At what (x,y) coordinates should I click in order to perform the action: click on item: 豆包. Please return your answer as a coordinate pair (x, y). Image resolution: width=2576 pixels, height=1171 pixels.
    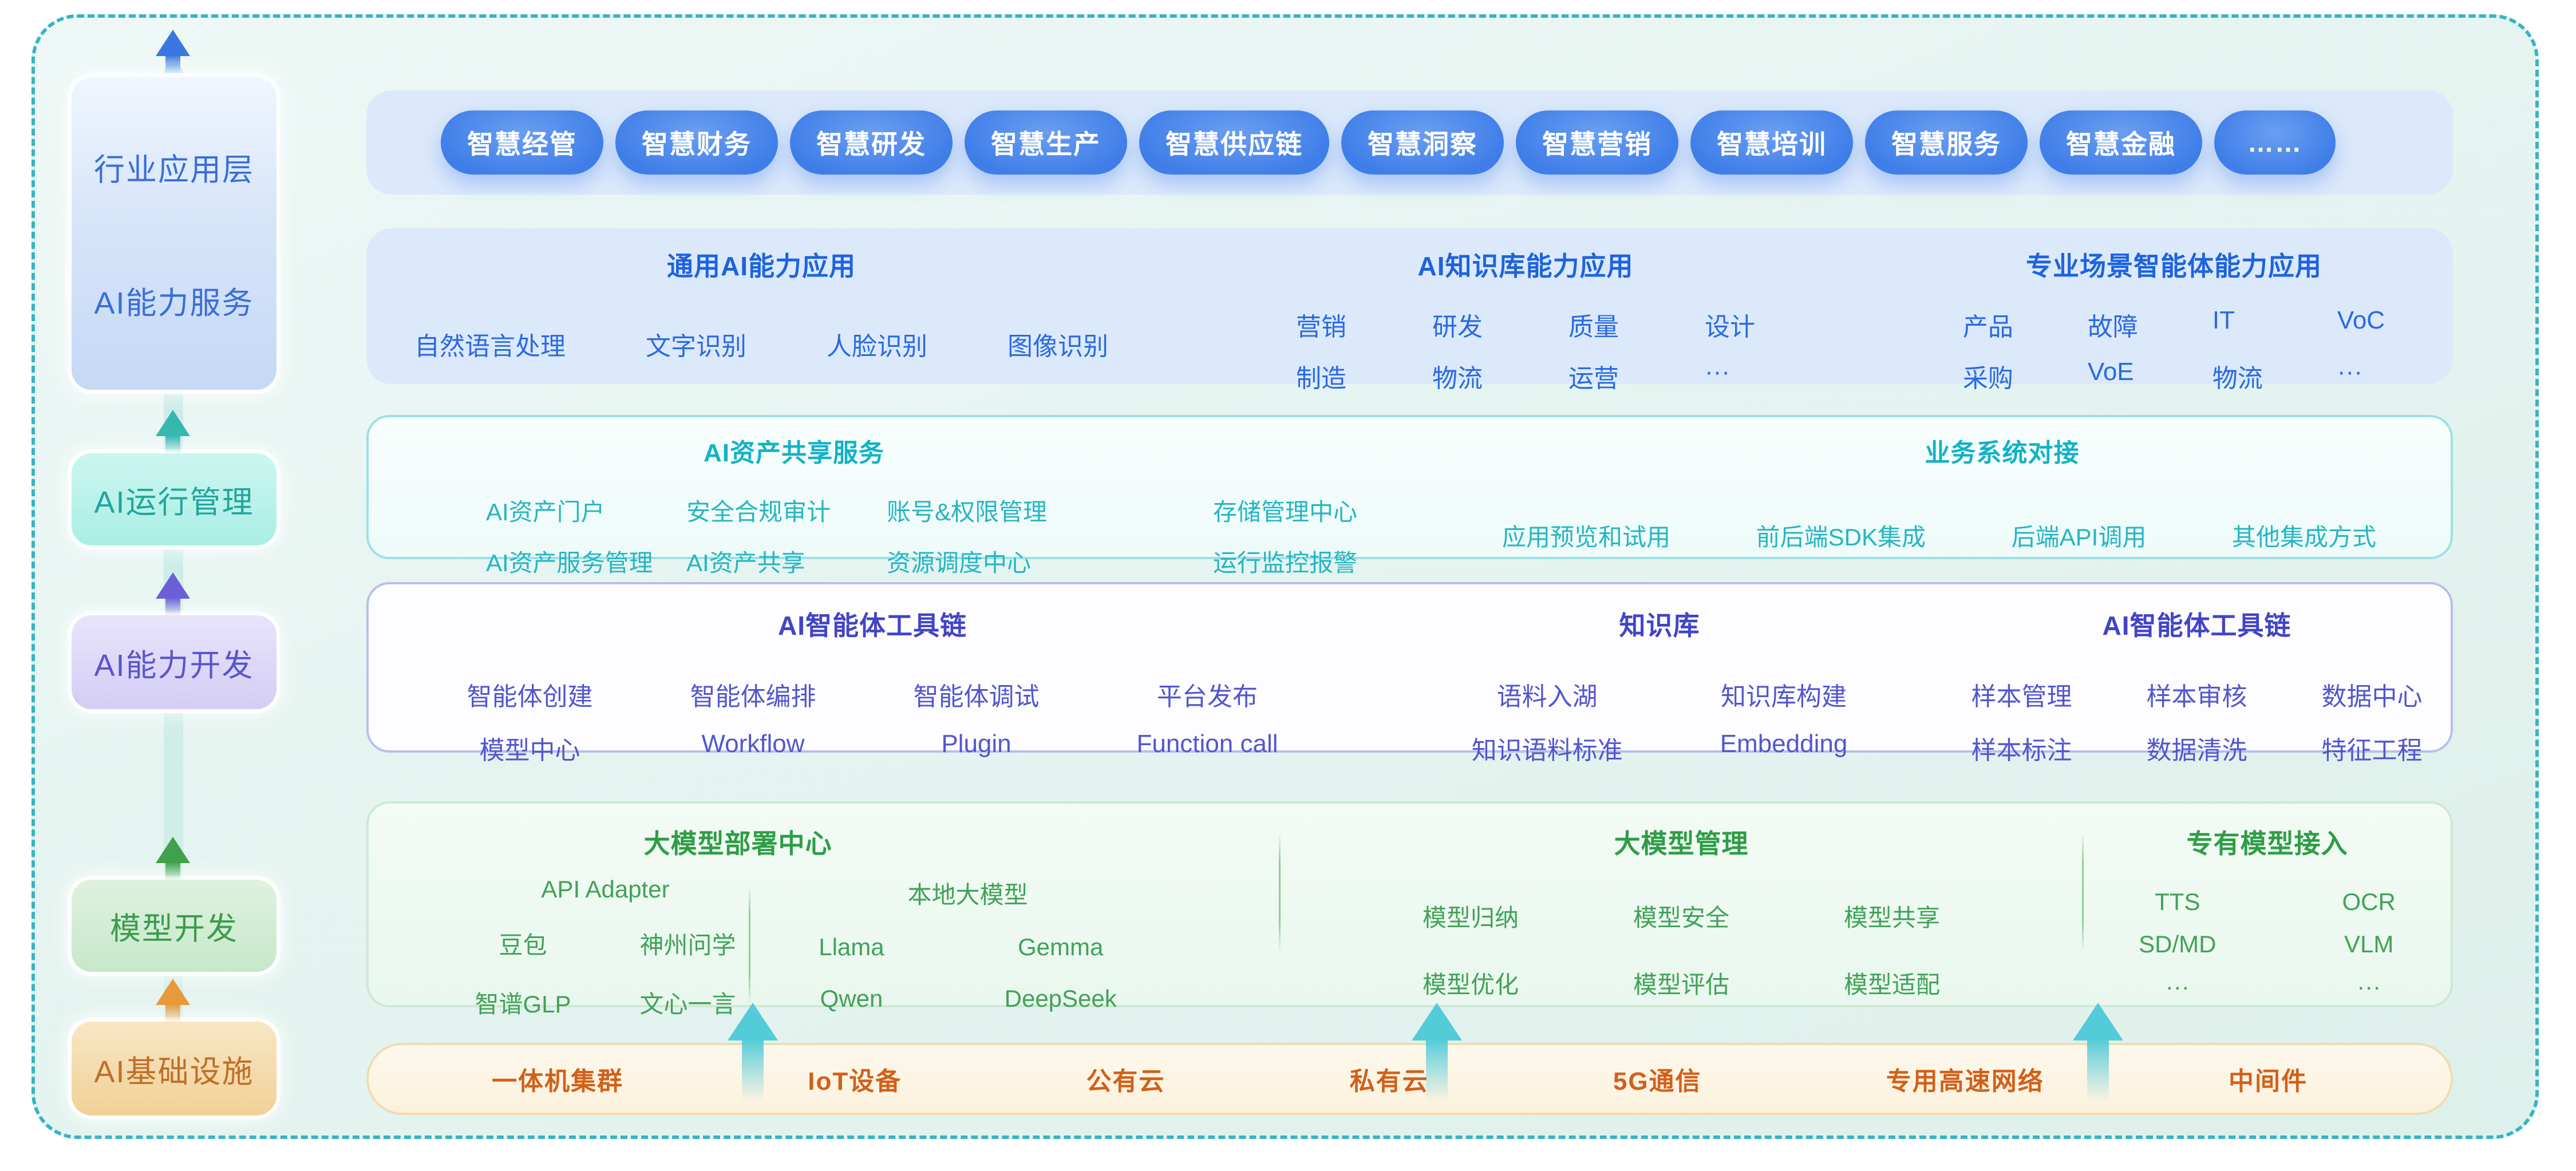
    Looking at the image, I should click on (523, 946).